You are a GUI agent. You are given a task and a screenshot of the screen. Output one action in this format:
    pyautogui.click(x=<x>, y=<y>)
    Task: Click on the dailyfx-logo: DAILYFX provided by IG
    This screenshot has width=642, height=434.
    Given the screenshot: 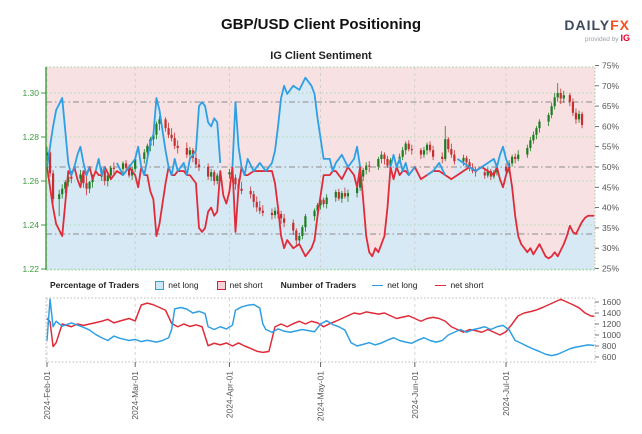 What is the action you would take?
    pyautogui.click(x=597, y=30)
    